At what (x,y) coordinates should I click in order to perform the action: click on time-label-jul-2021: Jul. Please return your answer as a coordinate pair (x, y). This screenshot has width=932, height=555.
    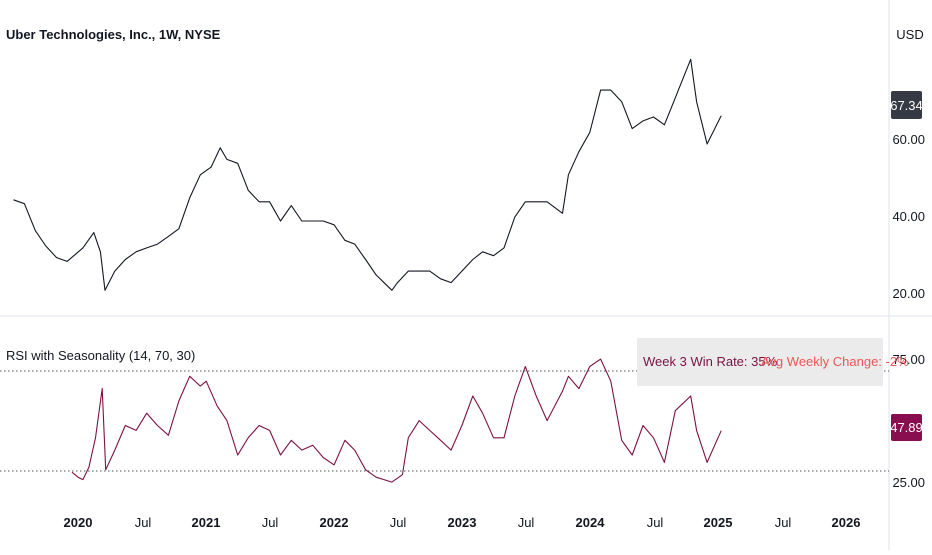
    Looking at the image, I should click on (270, 522).